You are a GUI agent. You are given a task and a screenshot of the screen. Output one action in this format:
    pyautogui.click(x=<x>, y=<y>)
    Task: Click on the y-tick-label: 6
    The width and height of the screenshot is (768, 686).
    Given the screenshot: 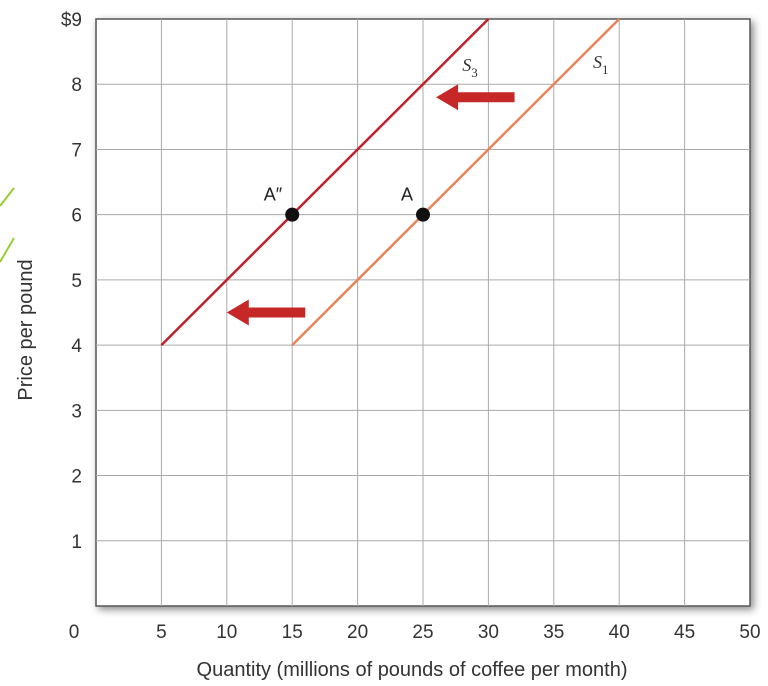 What is the action you would take?
    pyautogui.click(x=76, y=216)
    